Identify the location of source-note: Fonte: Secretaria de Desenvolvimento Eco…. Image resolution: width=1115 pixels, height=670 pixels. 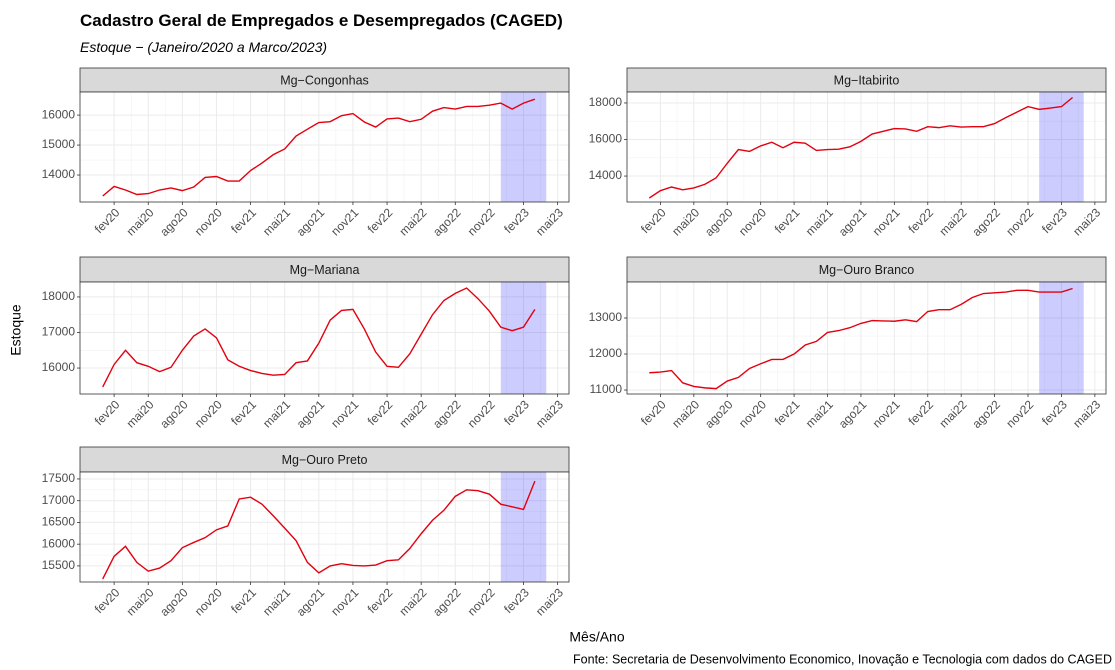
(842, 659).